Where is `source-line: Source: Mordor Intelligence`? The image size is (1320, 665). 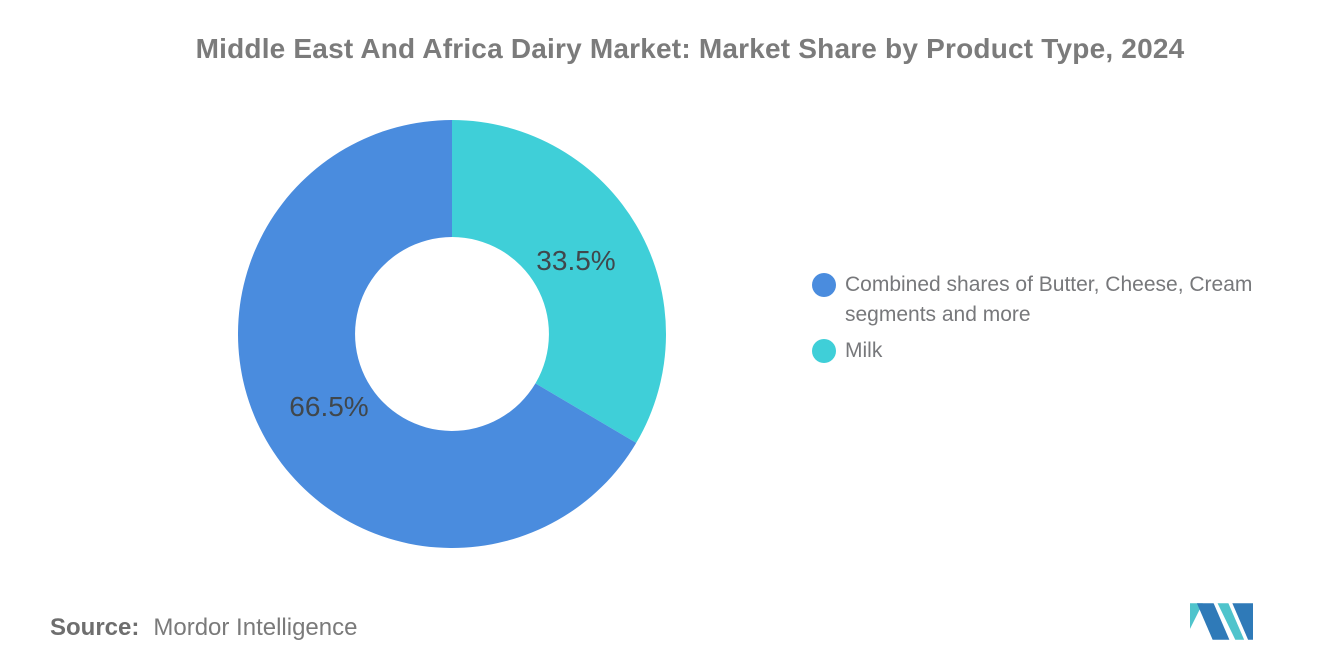
source-line: Source: Mordor Intelligence is located at coordinates (203, 628).